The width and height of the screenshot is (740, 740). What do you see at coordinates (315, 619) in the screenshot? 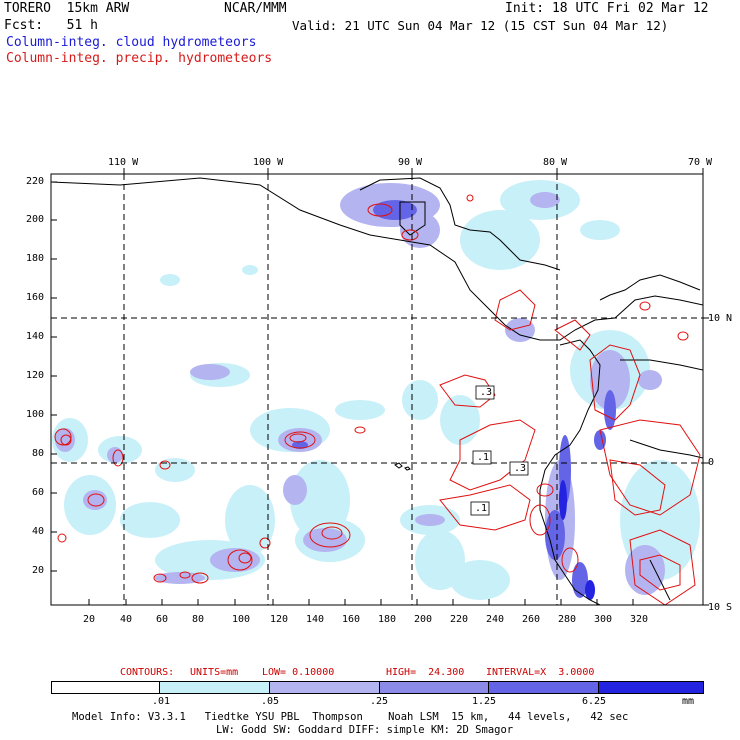
I see `x-tick: 140` at bounding box center [315, 619].